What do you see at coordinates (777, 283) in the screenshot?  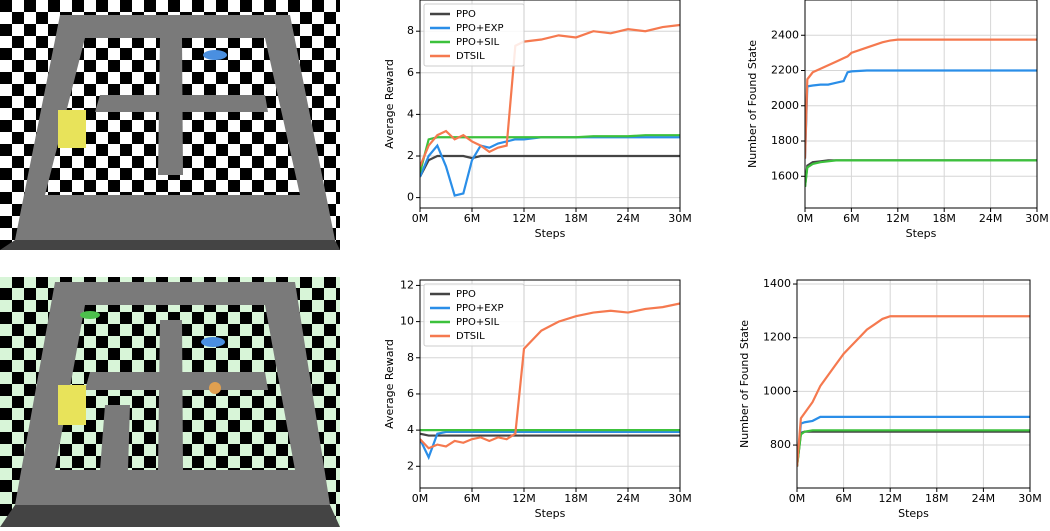 I see `y-tick-label: 1400` at bounding box center [777, 283].